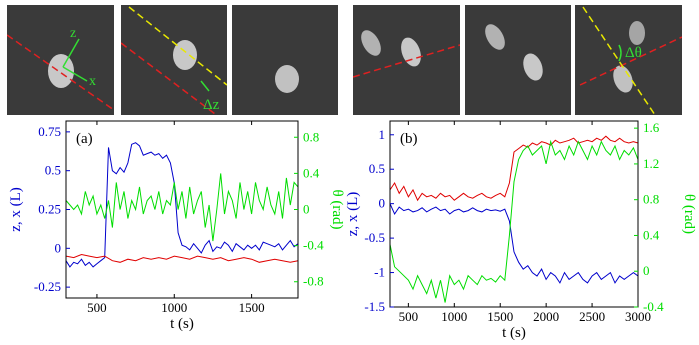 This screenshot has height=345, width=699. What do you see at coordinates (71, 53) in the screenshot?
I see `z-axis-line` at bounding box center [71, 53].